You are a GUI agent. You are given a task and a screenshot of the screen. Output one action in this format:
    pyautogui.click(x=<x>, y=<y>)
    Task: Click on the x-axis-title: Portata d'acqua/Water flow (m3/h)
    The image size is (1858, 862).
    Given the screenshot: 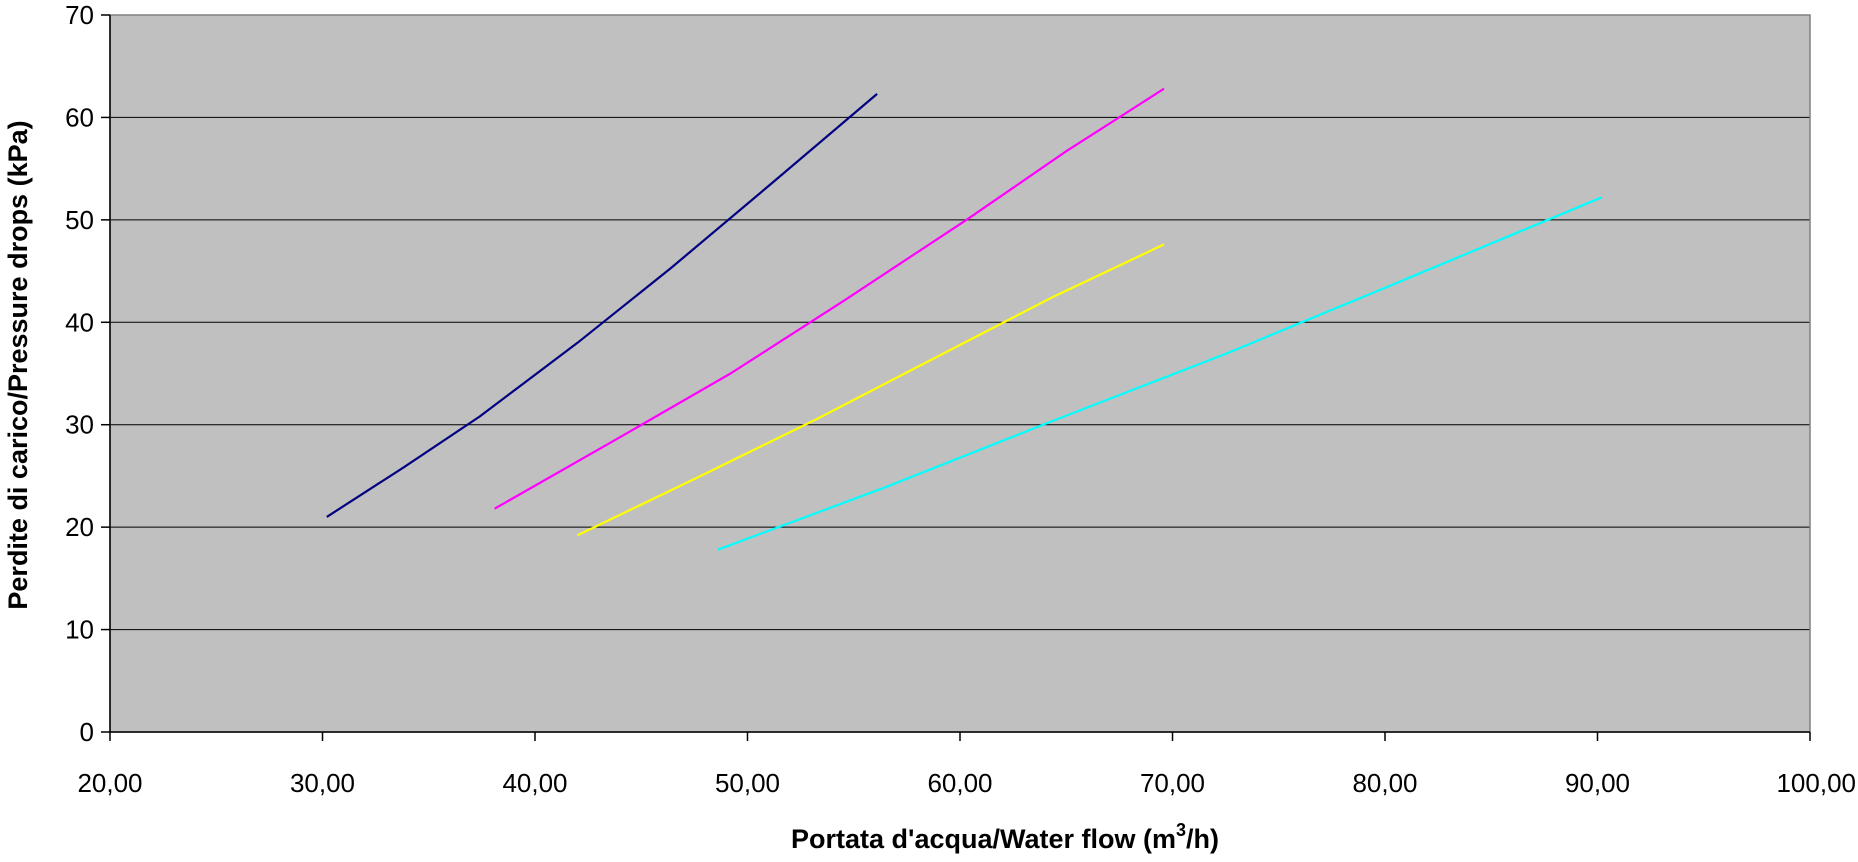 What is the action you would take?
    pyautogui.click(x=1005, y=837)
    